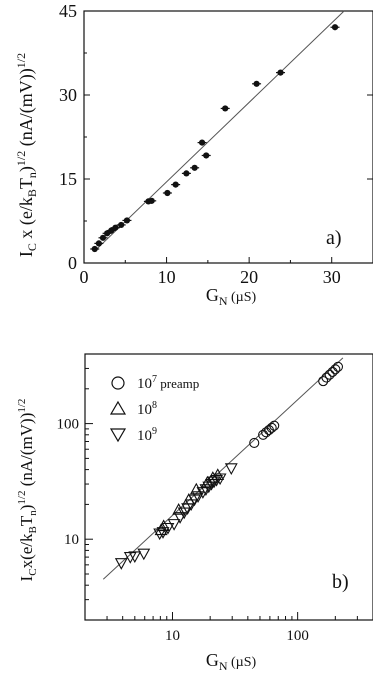 The height and width of the screenshot is (675, 373). What do you see at coordinates (68, 425) in the screenshot?
I see `y-tick-label: 100` at bounding box center [68, 425].